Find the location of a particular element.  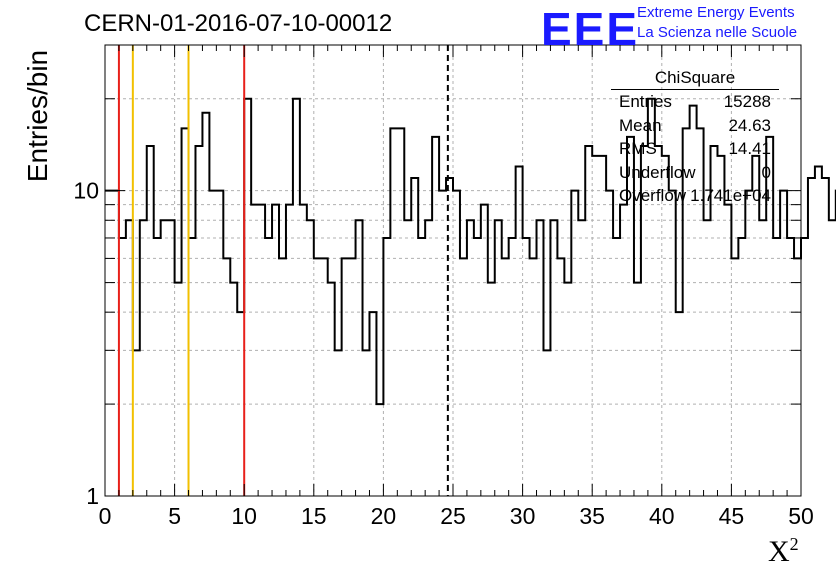

y-axis-label: Entries/bin is located at coordinates (37, 116).